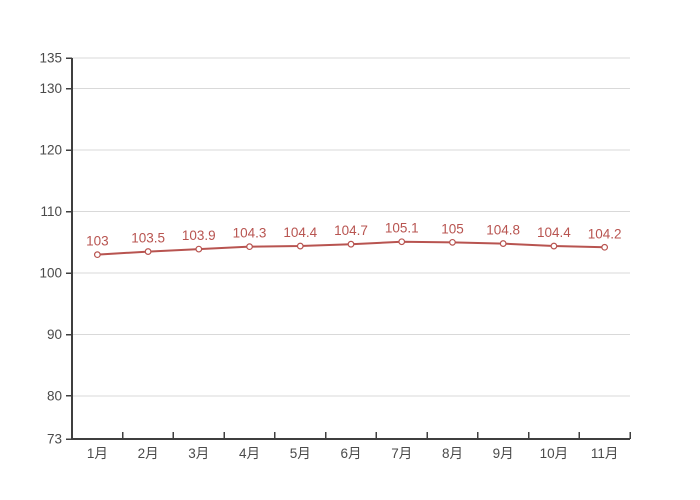 The image size is (700, 500). What do you see at coordinates (300, 453) in the screenshot?
I see `x-axis-tick-label: 5月` at bounding box center [300, 453].